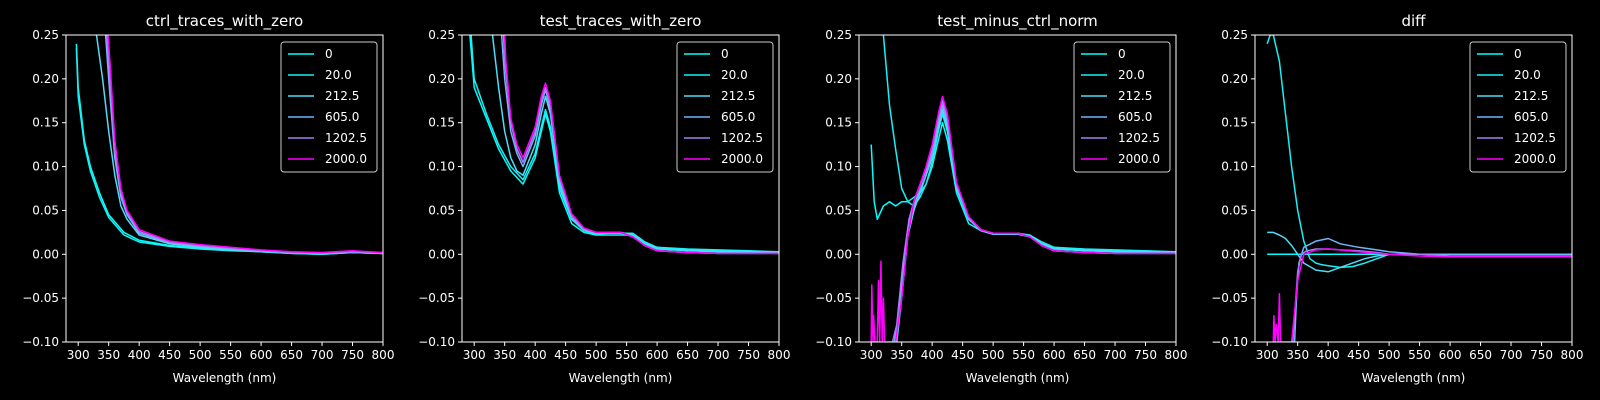 The image size is (1600, 400). What do you see at coordinates (1535, 138) in the screenshot?
I see `legend-label: 1202.5` at bounding box center [1535, 138].